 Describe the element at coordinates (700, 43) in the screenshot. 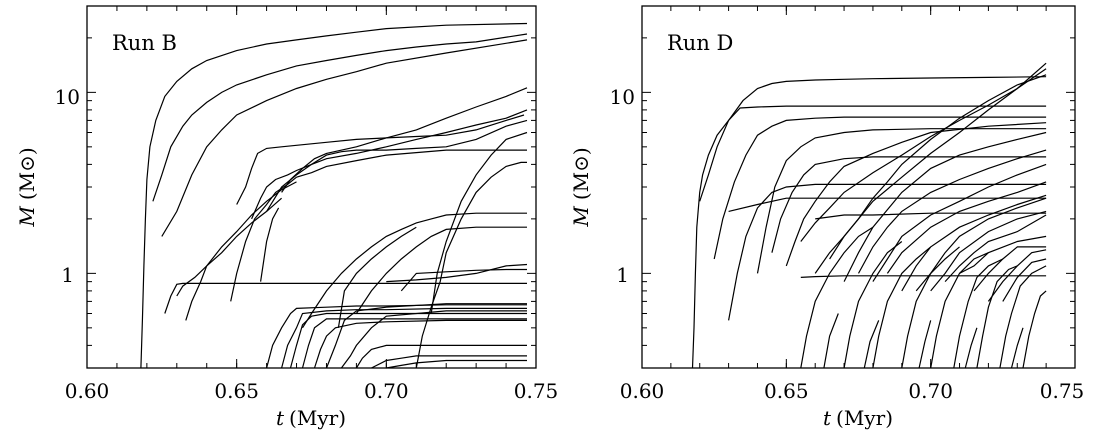

I see `panel-title: Run D` at that location.